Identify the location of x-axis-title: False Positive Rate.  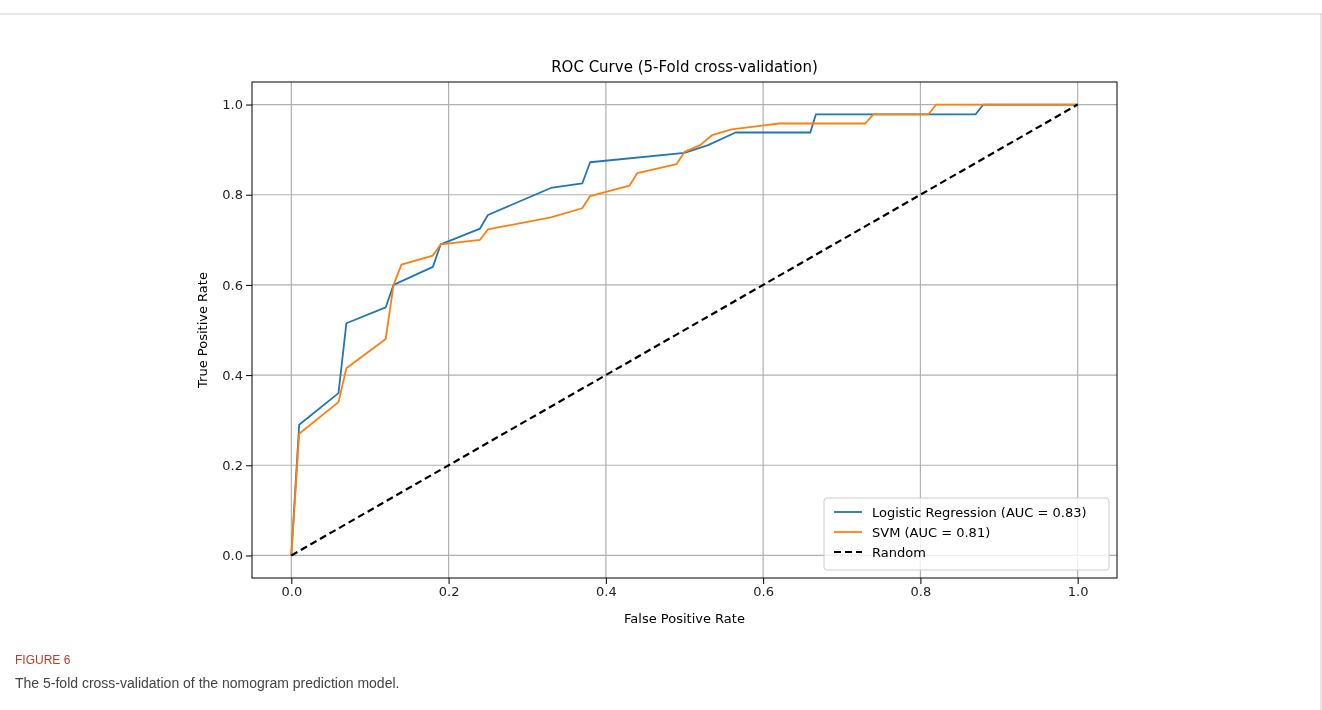
(684, 618).